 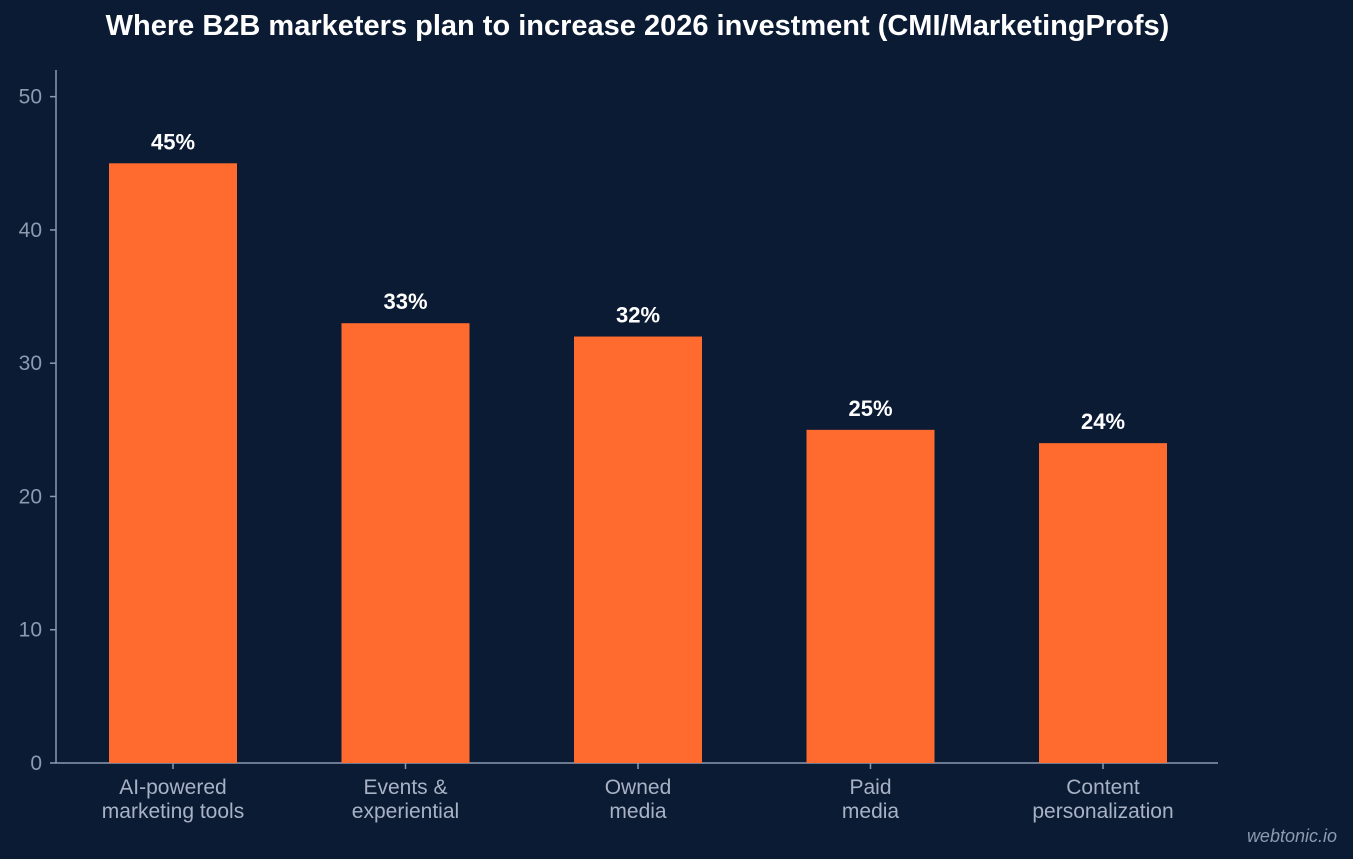 What do you see at coordinates (405, 799) in the screenshot?
I see `x-tick-label: Events & experiential` at bounding box center [405, 799].